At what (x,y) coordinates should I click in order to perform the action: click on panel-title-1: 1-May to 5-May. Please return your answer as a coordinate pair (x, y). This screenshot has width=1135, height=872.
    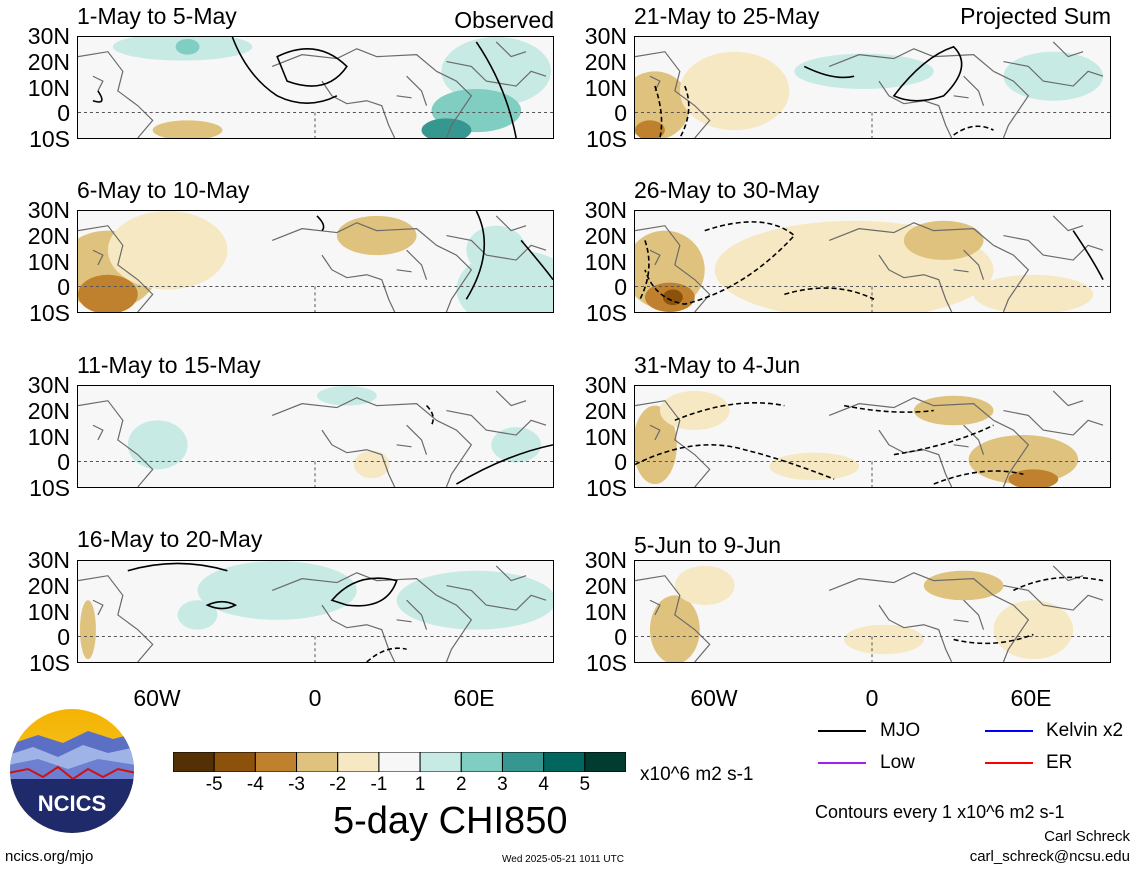
    Looking at the image, I should click on (157, 16).